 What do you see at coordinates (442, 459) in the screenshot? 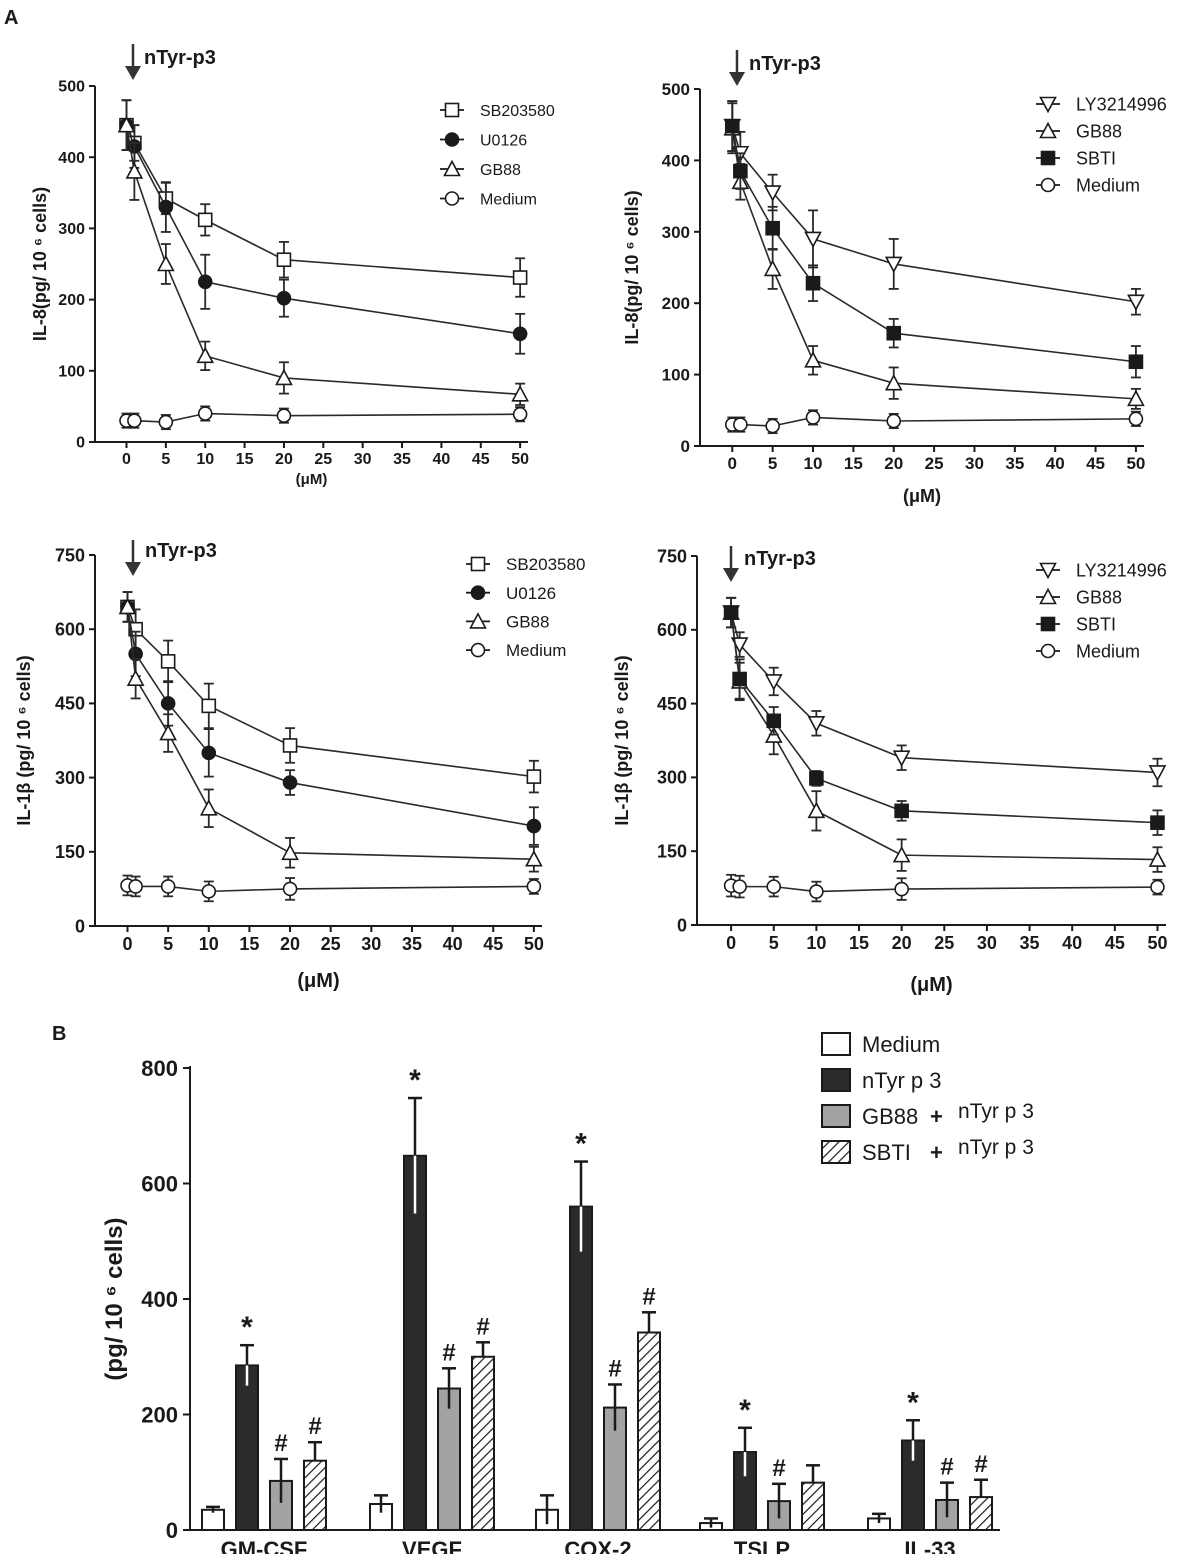
I see `a1-x-tick-label: 40` at bounding box center [442, 459].